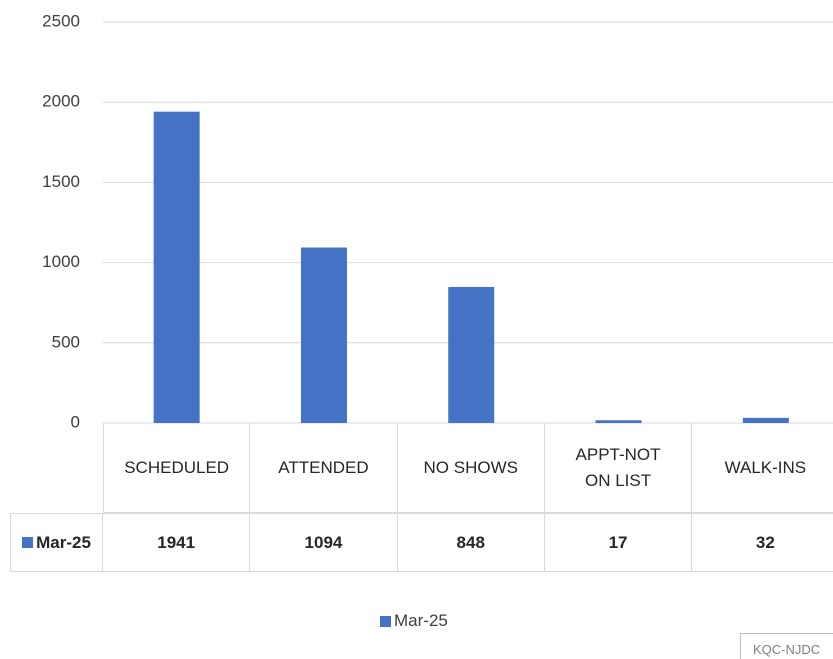  Describe the element at coordinates (471, 468) in the screenshot. I see `x-tick-label: NO SHOWS` at that location.